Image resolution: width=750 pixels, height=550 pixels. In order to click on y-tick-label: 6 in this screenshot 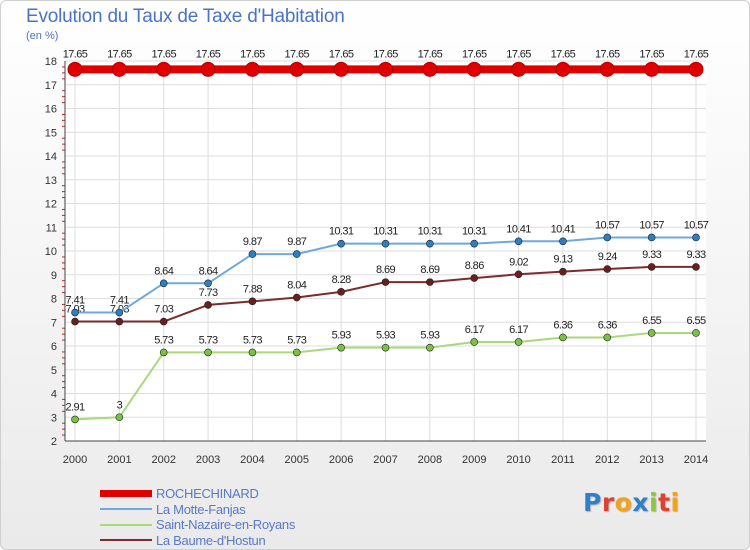, I will do `click(54, 347)`.